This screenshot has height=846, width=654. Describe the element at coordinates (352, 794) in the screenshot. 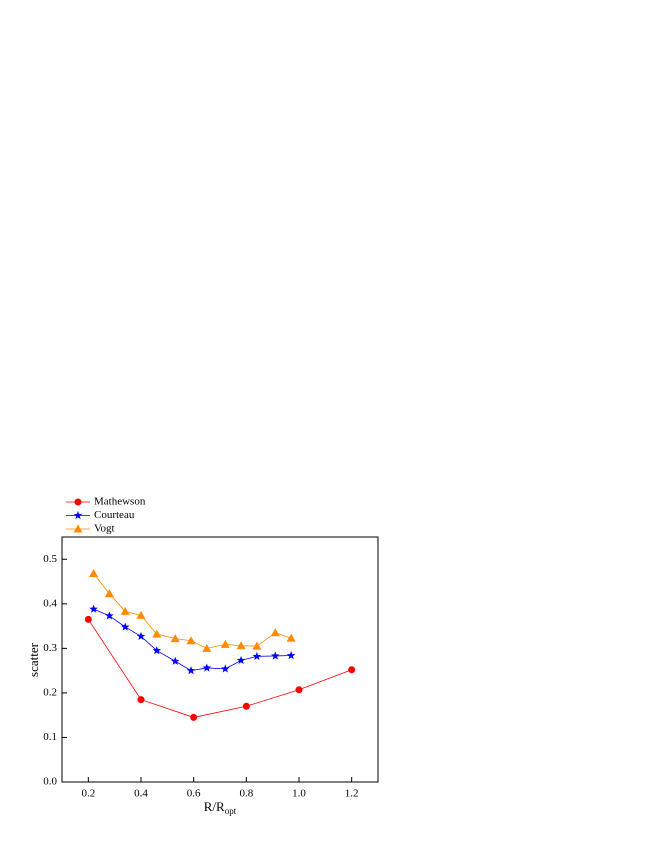

I see `x-tick-label: 1.2` at that location.